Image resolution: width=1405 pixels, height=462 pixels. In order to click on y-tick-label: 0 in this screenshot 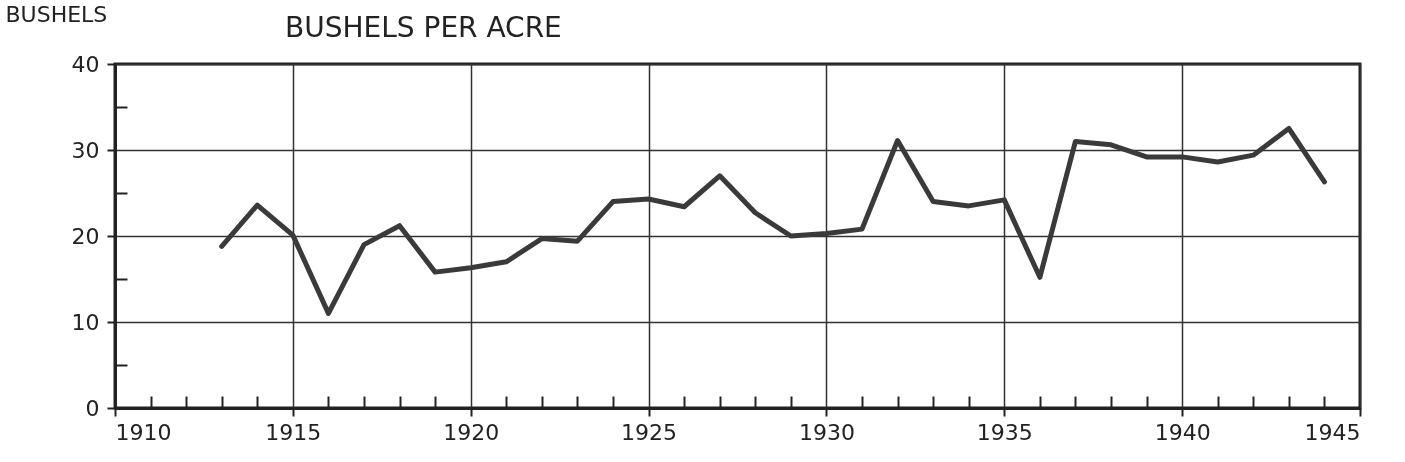, I will do `click(92, 408)`.